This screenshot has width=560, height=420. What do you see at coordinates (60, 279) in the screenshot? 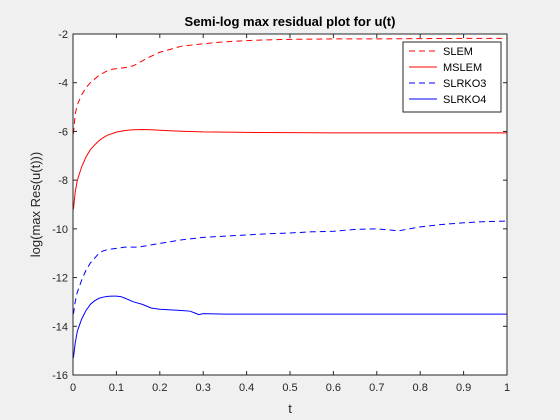
I see `y-tick-label: -12` at bounding box center [60, 279].